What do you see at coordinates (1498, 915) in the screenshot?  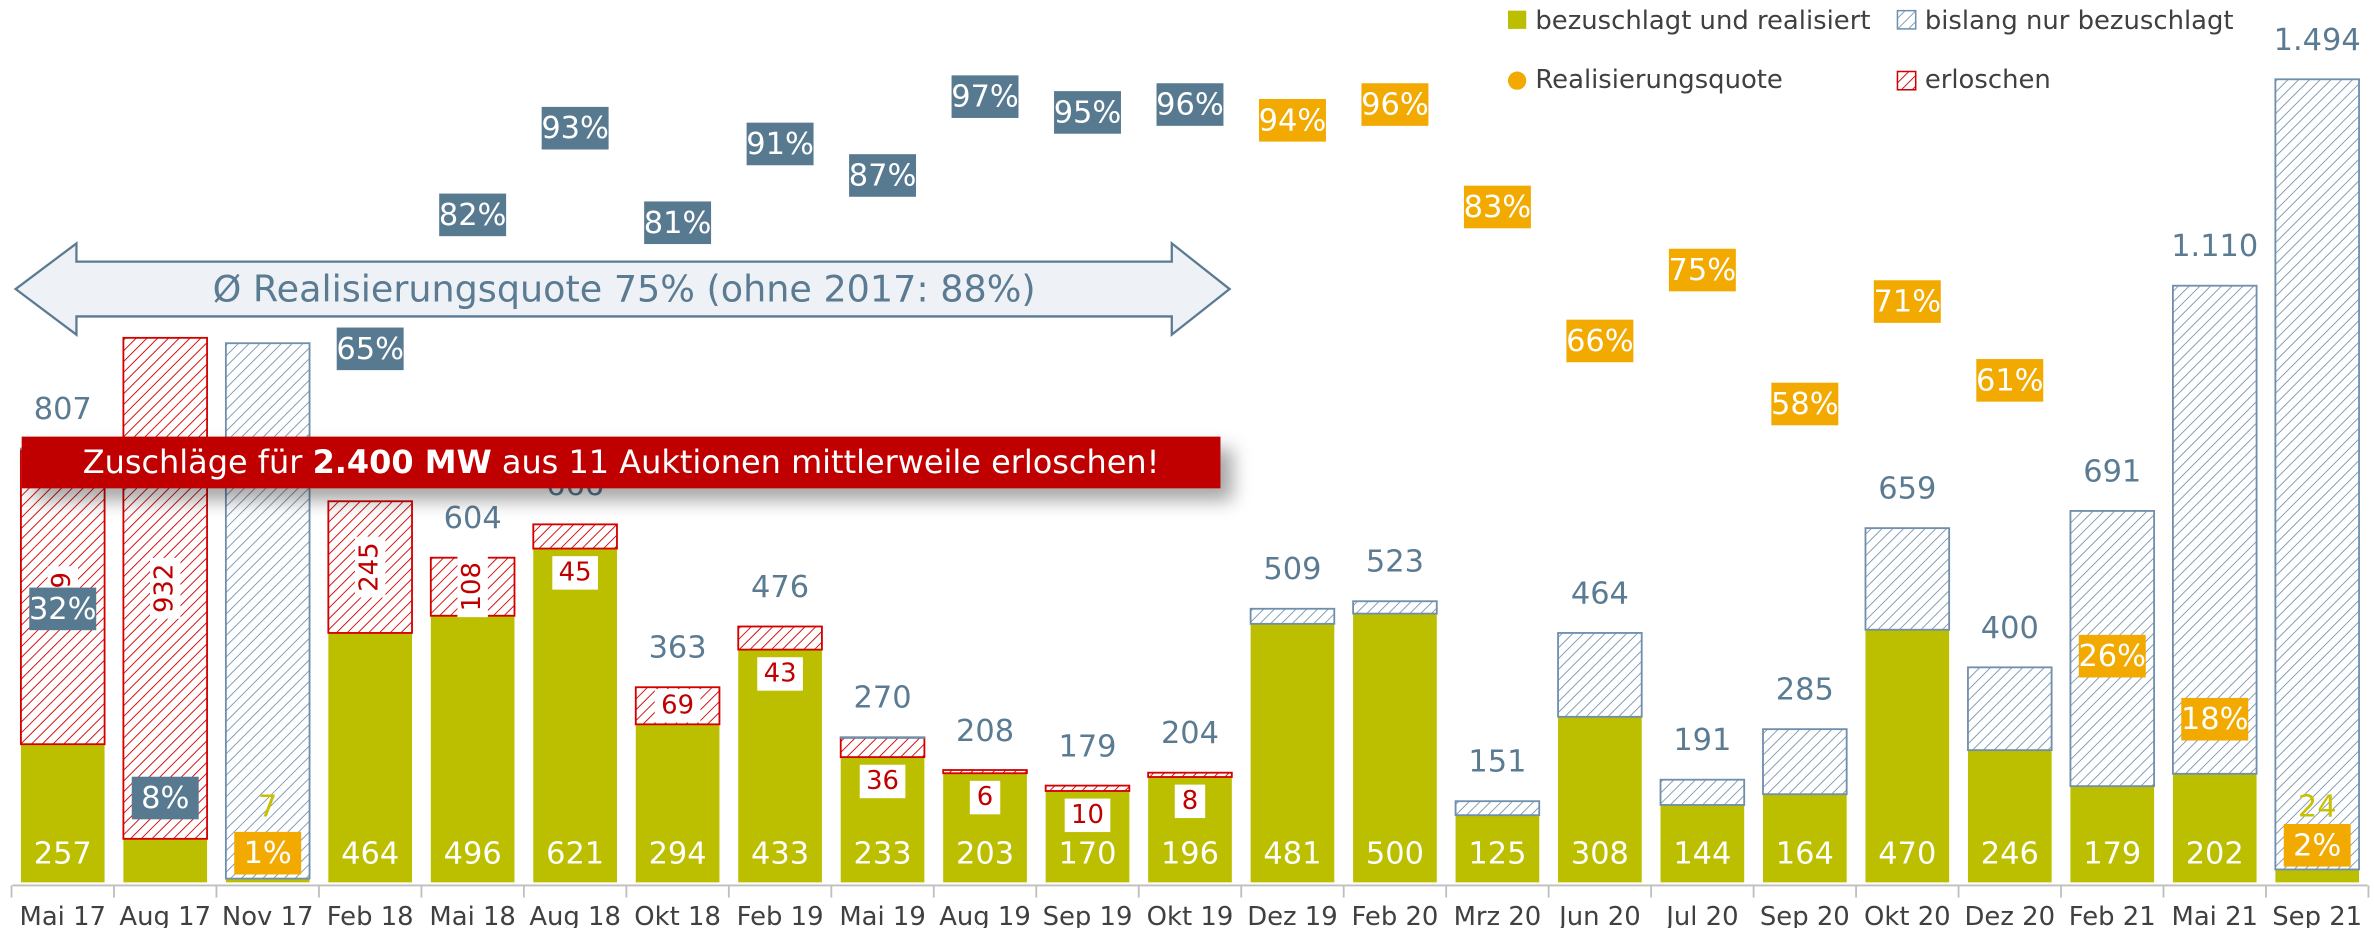 I see `x-tick-label: Mrz 20` at bounding box center [1498, 915].